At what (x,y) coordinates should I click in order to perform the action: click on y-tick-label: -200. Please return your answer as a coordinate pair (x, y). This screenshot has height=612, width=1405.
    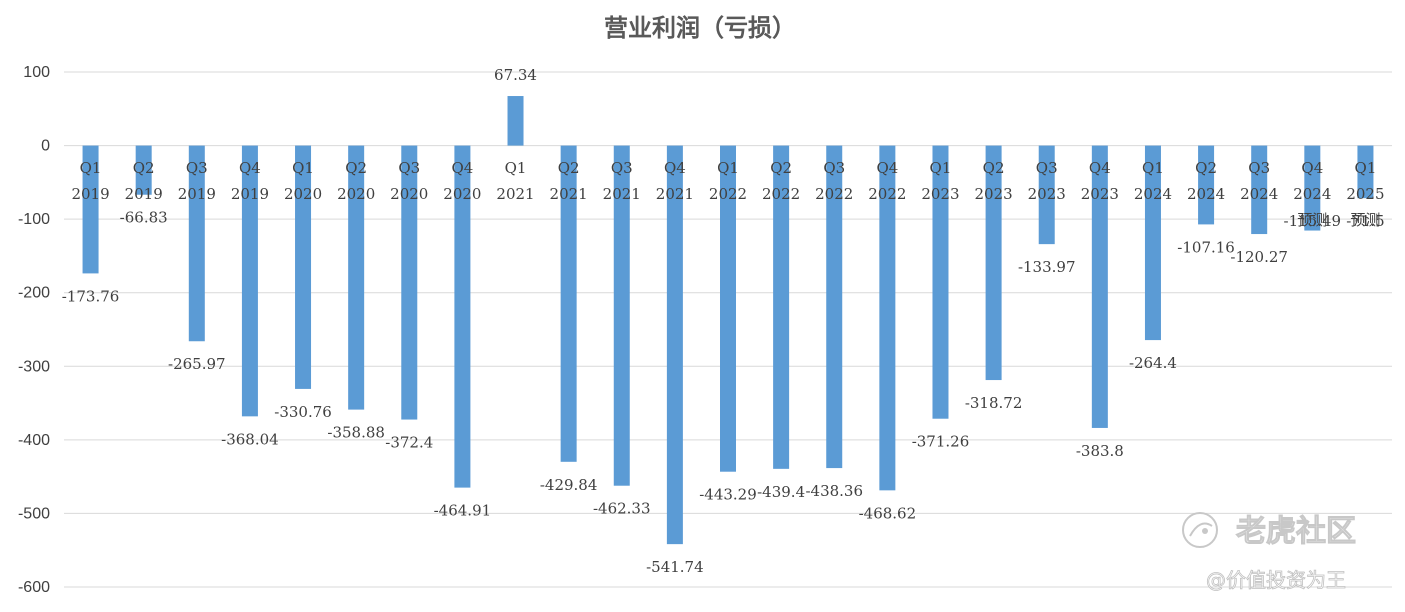
    Looking at the image, I should click on (34, 293).